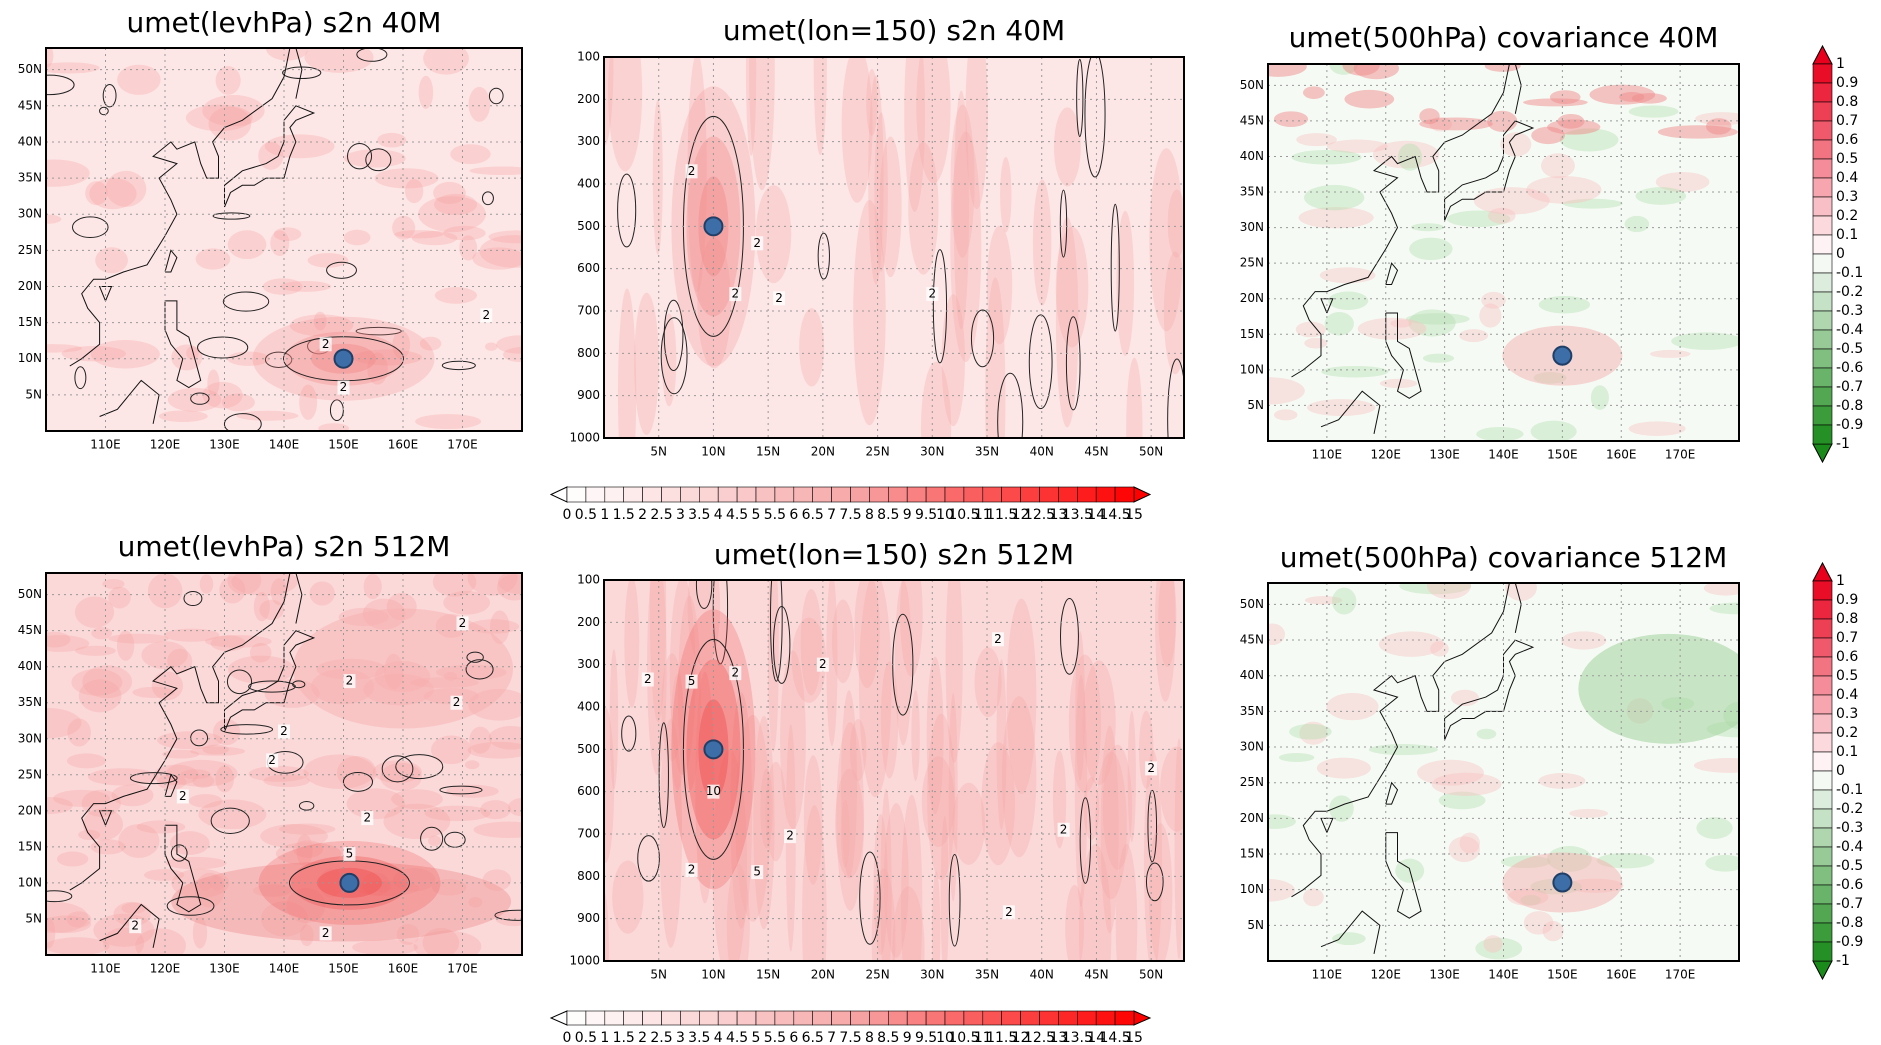  What do you see at coordinates (1350, 412) in the screenshot?
I see `coastline` at bounding box center [1350, 412].